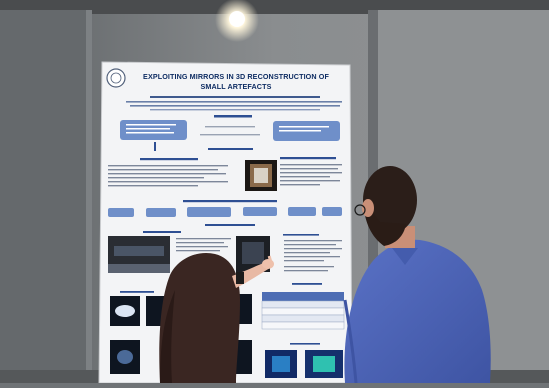 The width and height of the screenshot is (549, 388). Describe the element at coordinates (116, 78) in the screenshot. I see `university-logo` at that location.